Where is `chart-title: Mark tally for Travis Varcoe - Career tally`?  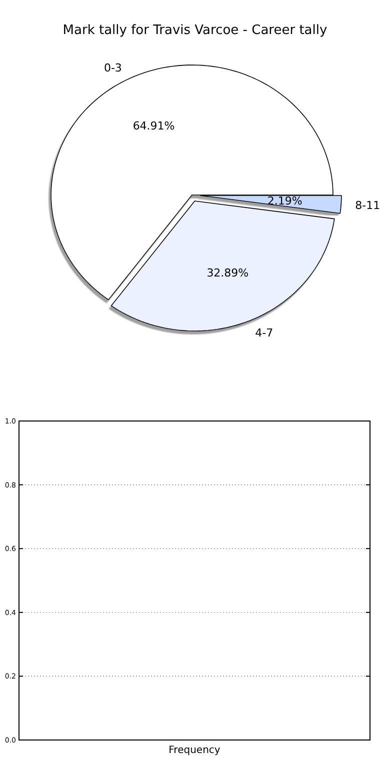
chart-title: Mark tally for Travis Varcoe - Career tally is located at coordinates (195, 30).